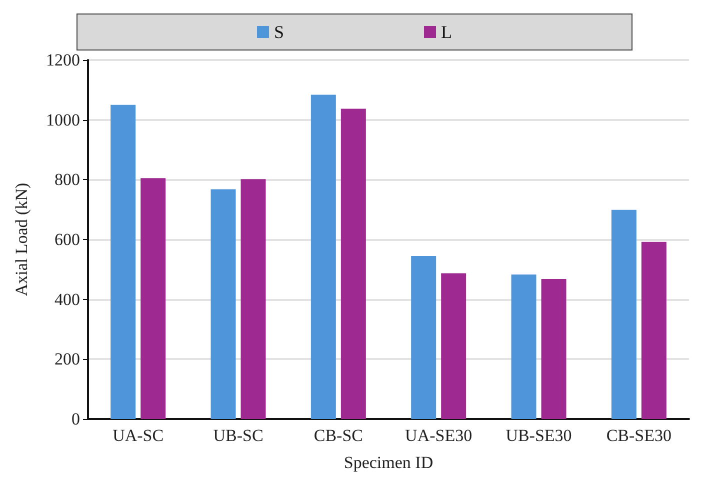 The height and width of the screenshot is (489, 709). I want to click on y-tick-label: 0, so click(76, 419).